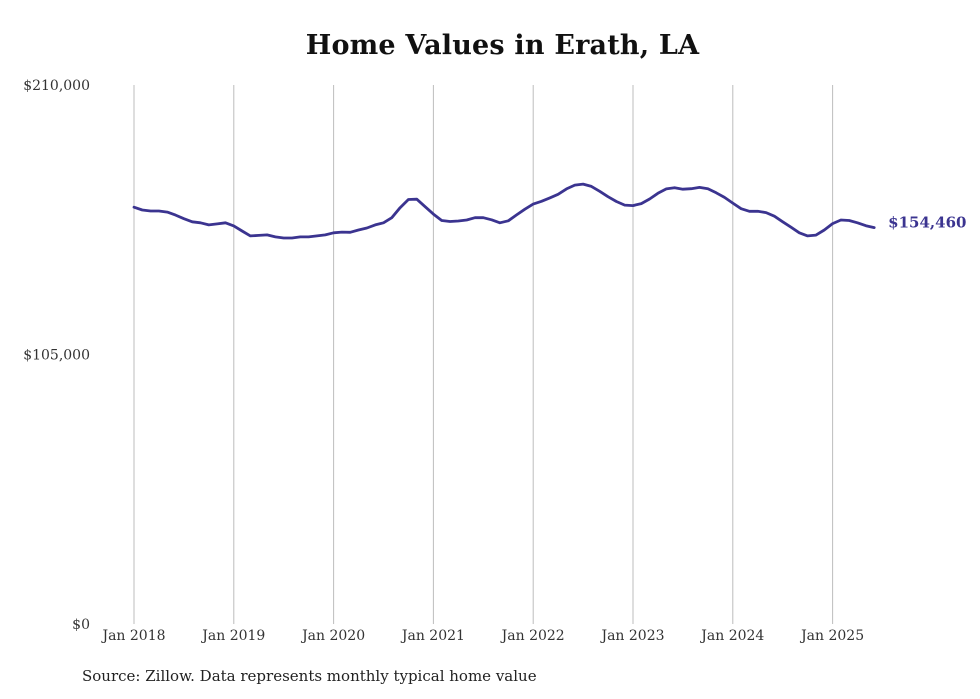 The width and height of the screenshot is (980, 699). I want to click on y-tick-label: $105,000, so click(56, 356).